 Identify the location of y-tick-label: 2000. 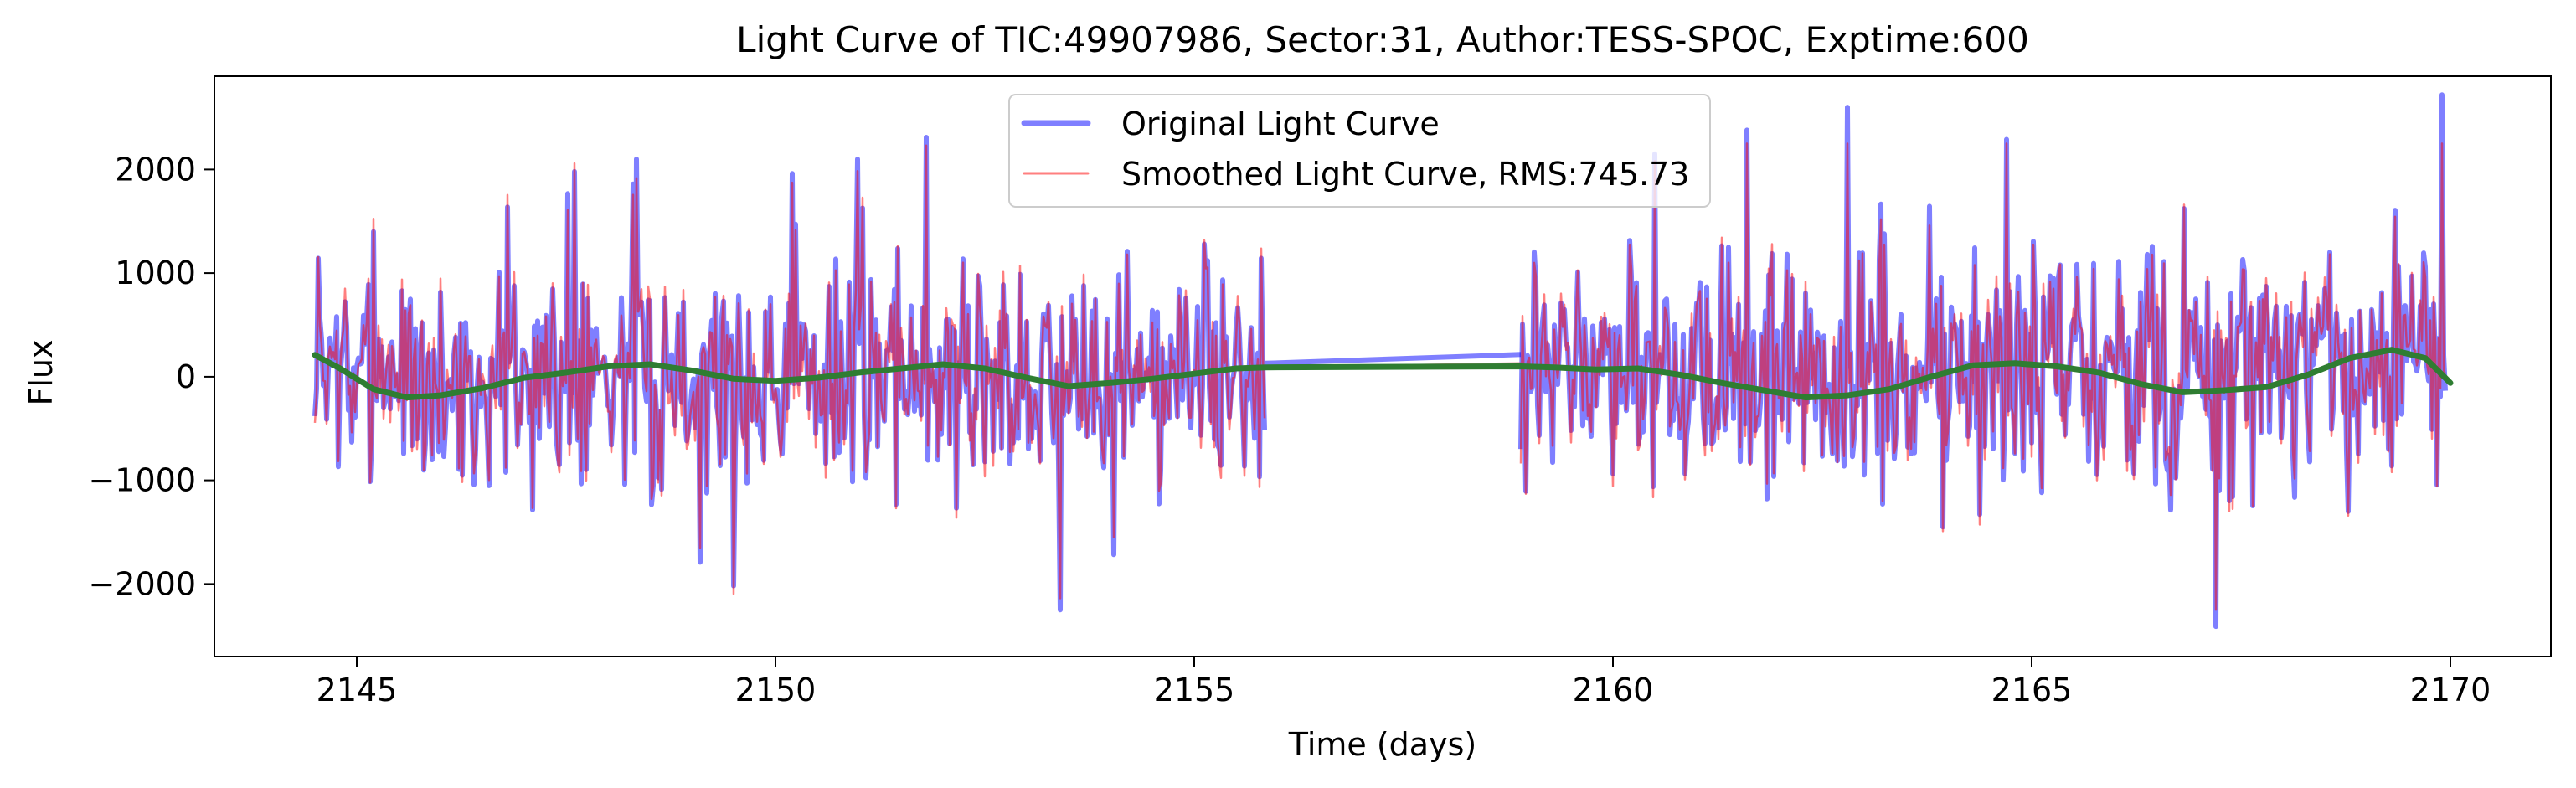
(155, 169).